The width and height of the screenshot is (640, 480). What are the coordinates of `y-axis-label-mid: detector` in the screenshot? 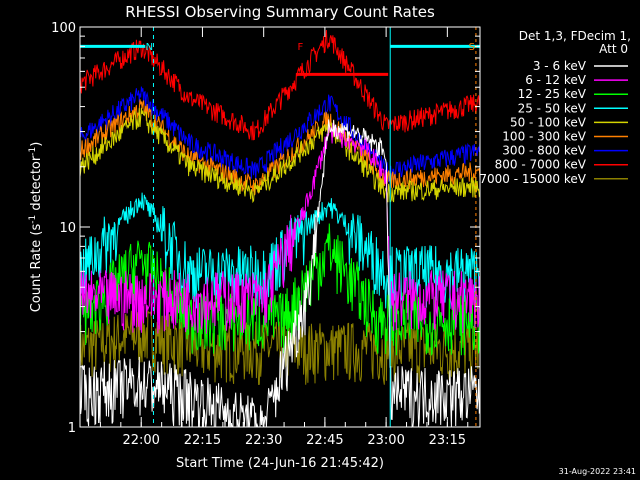 It's located at (36, 185).